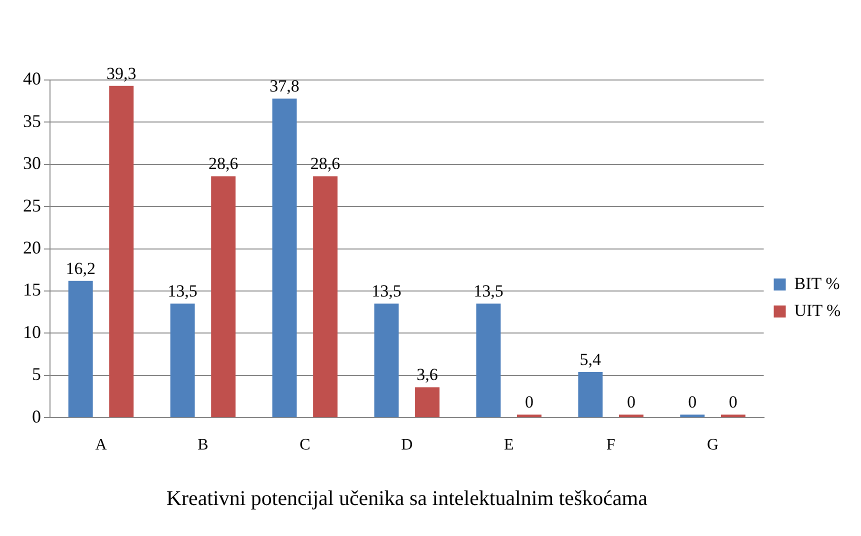 This screenshot has width=861, height=536. Describe the element at coordinates (817, 283) in the screenshot. I see `legend-label: BIT %` at that location.